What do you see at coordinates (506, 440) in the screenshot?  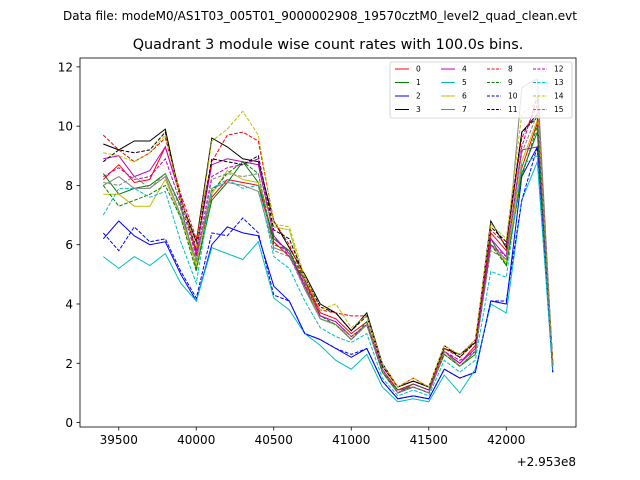 I see `x-tick-label: 42000` at bounding box center [506, 440].